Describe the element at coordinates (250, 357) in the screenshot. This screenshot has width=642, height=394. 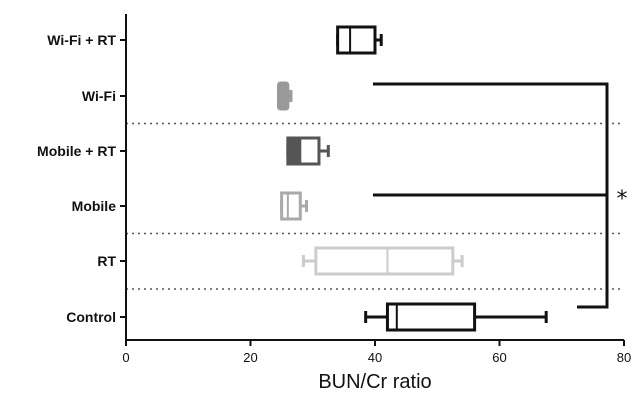
I see `x-tick-label-20: 20` at that location.